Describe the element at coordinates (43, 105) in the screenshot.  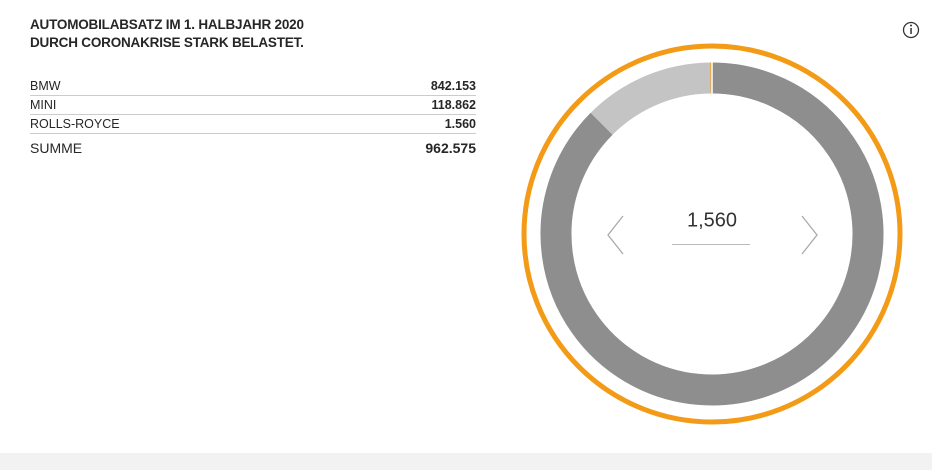
I see `row-label: MINI` at that location.